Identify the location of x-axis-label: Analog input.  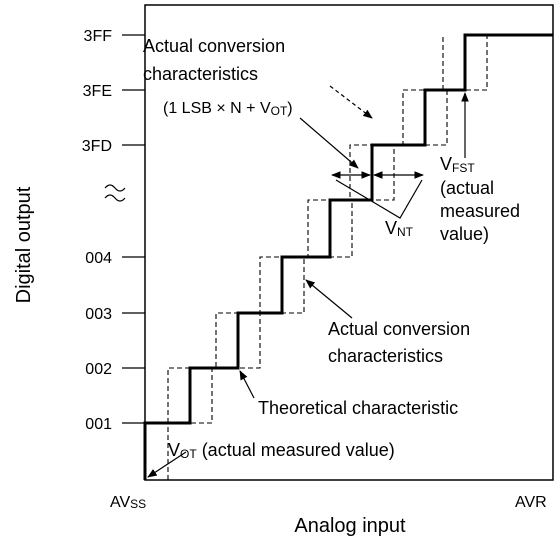
(350, 526).